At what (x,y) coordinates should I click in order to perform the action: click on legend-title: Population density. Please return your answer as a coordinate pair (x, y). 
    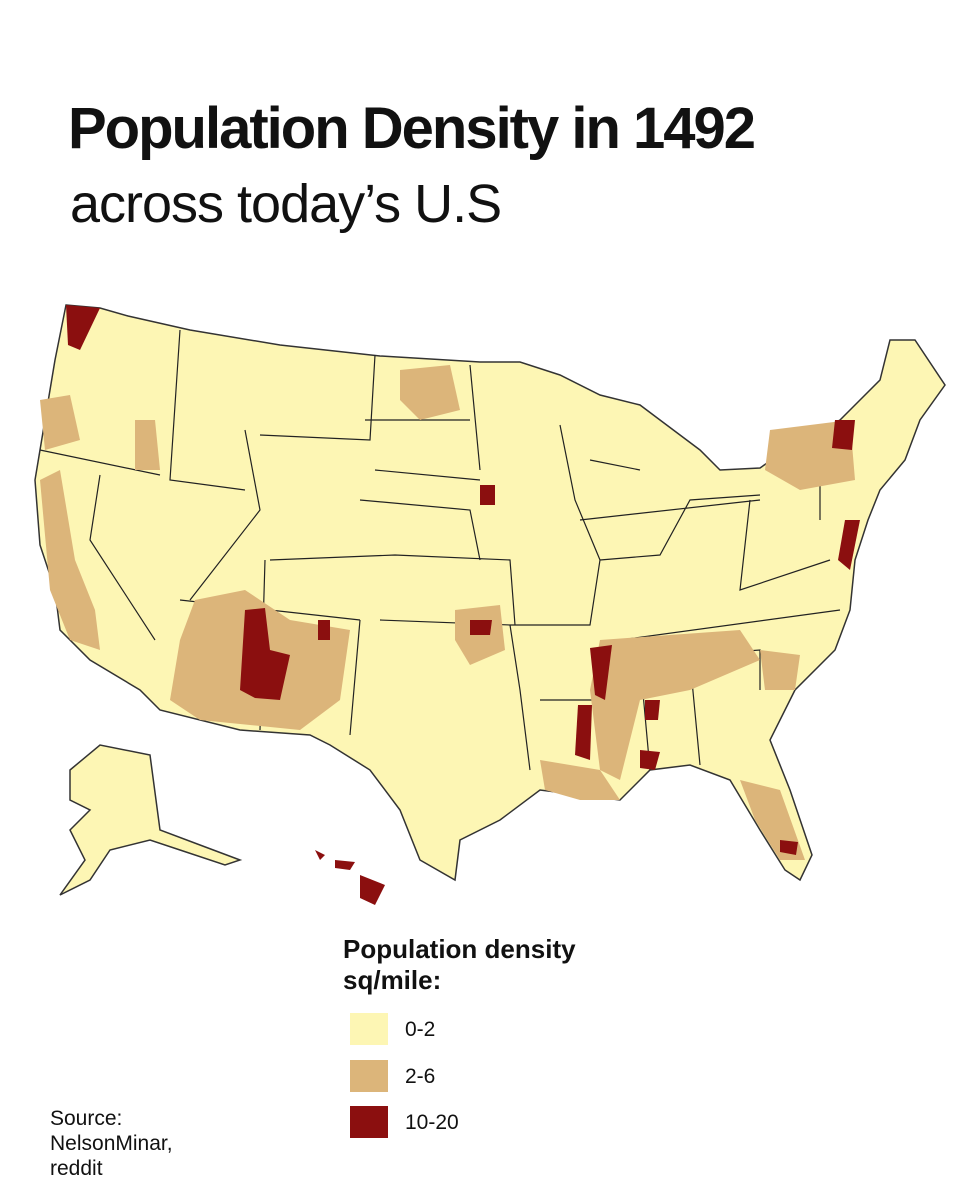
    Looking at the image, I should click on (459, 949).